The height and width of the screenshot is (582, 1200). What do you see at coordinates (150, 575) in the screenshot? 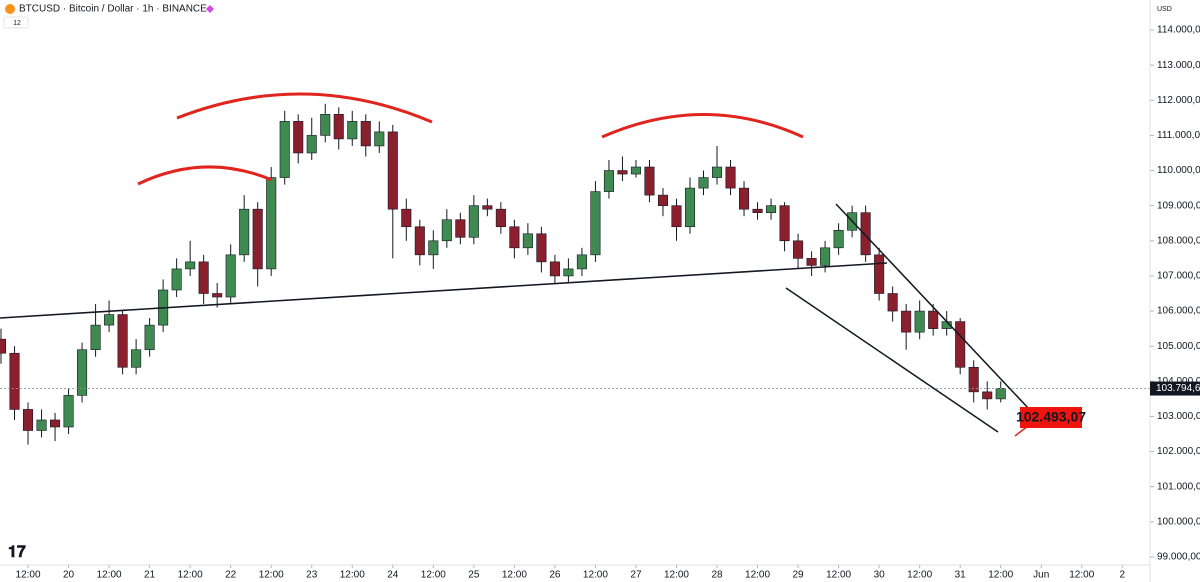
I see `x-tick-label: 21` at bounding box center [150, 575].